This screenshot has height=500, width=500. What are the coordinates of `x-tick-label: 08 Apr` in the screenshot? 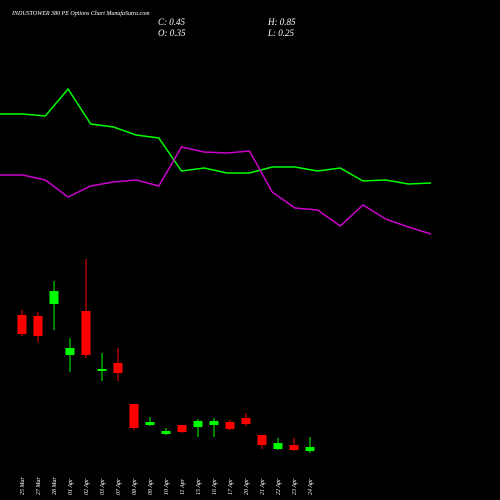 It's located at (135, 486).